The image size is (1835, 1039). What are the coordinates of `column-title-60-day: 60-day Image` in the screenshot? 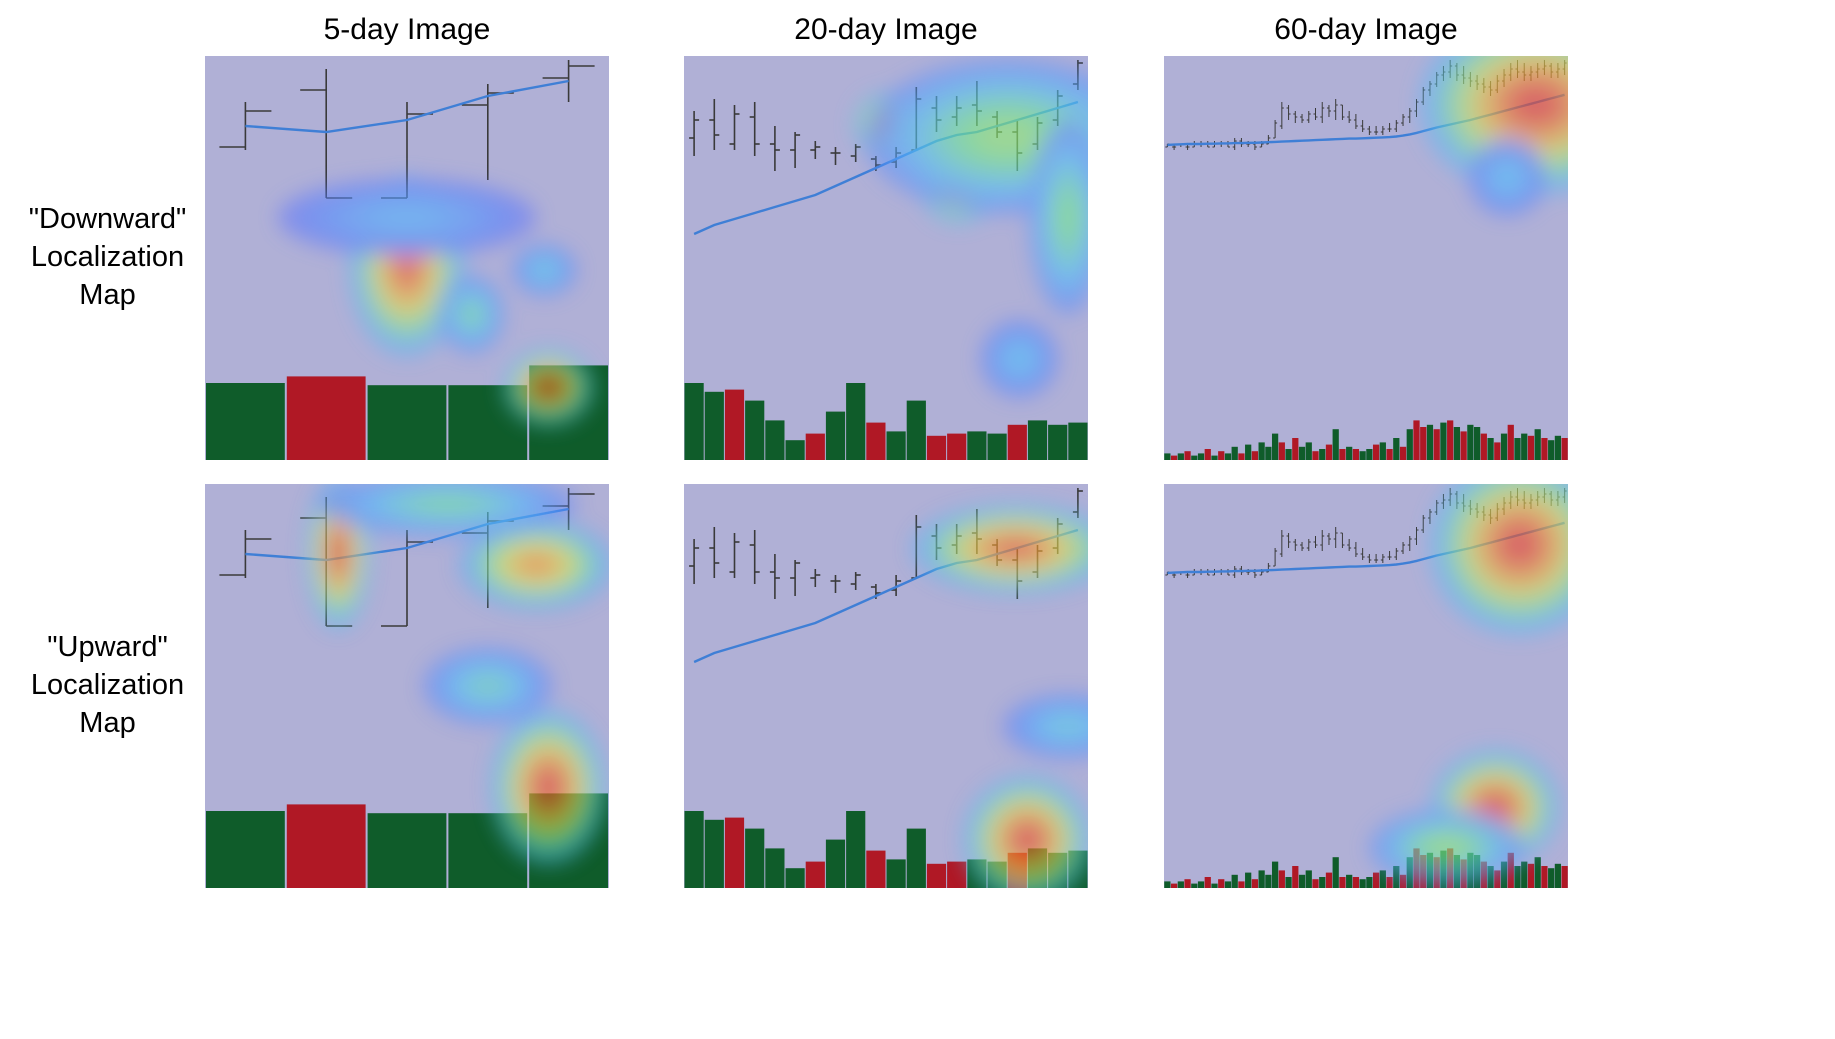 It's located at (1366, 29).